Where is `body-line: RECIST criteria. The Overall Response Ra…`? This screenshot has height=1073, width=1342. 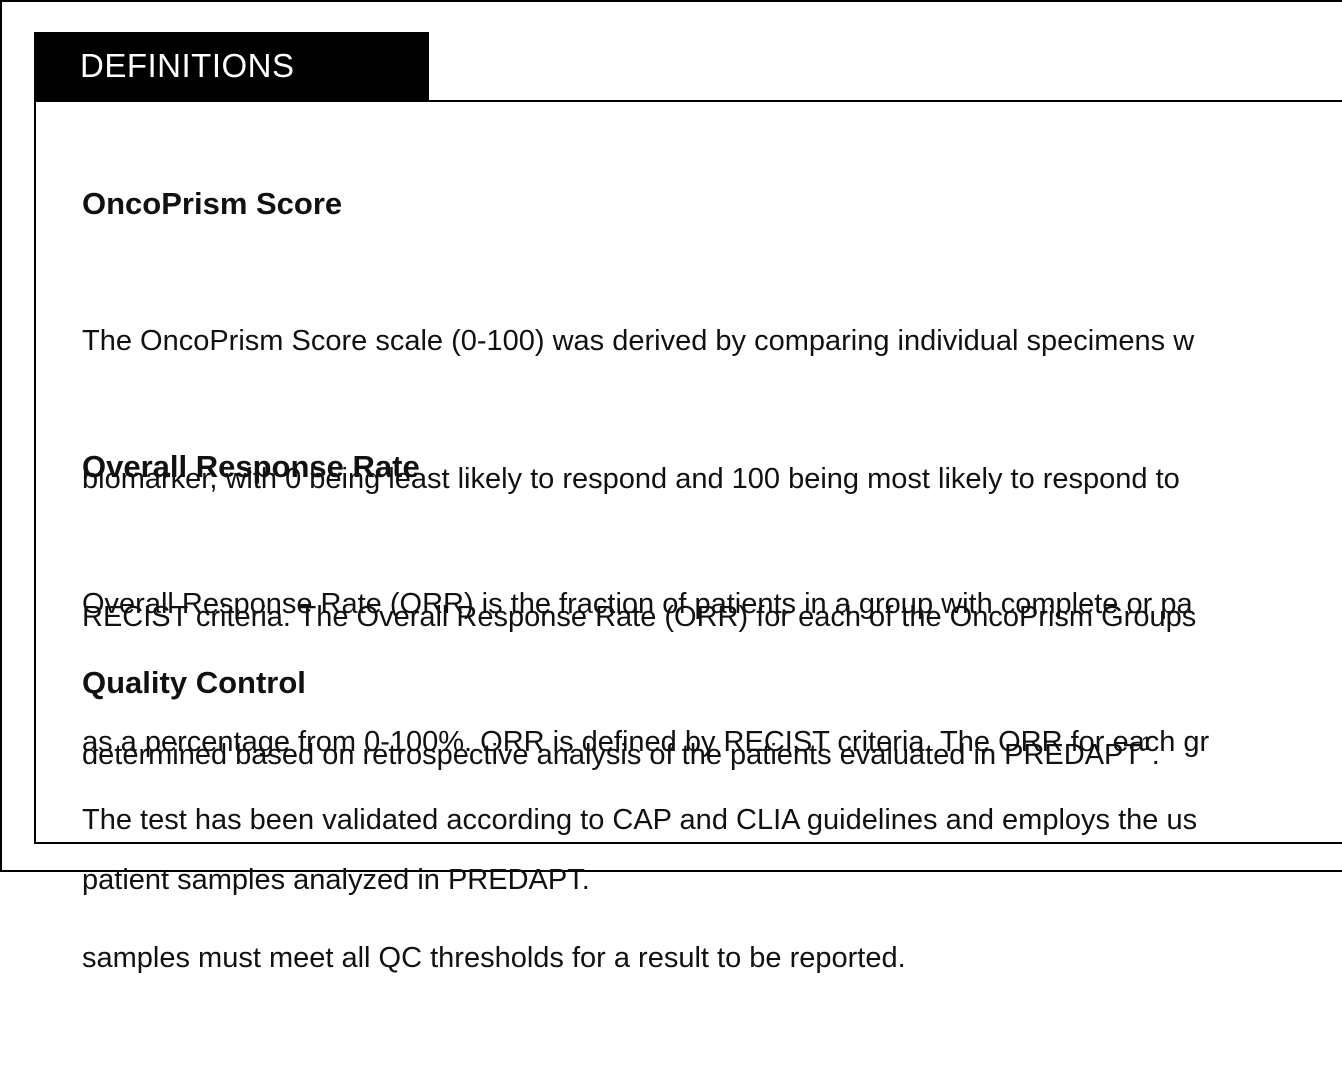
body-line: RECIST criteria. The Overall Response Ra… is located at coordinates (639, 617).